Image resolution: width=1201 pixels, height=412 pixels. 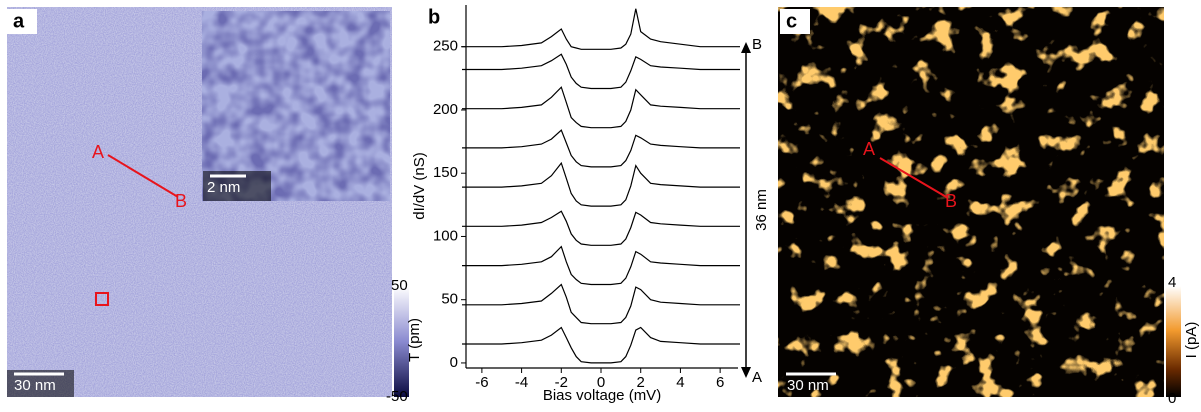 I want to click on y-tick-label: 0, so click(x=454, y=362).